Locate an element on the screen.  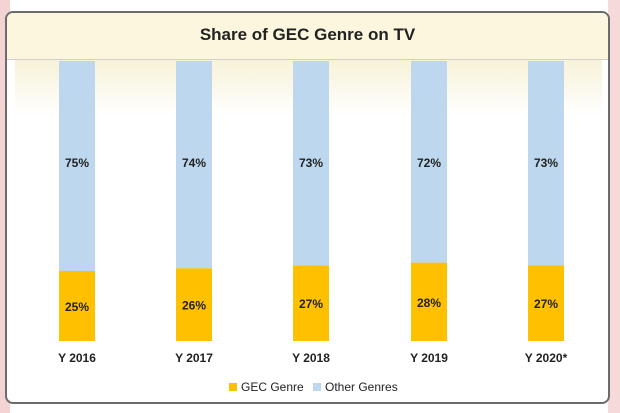
chart-title: Share of GEC Genre on TV is located at coordinates (307, 34).